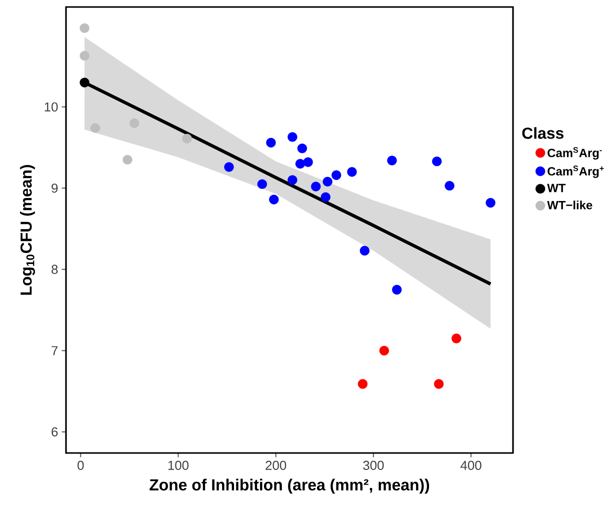  I want to click on x-tick-label: 100, so click(178, 465).